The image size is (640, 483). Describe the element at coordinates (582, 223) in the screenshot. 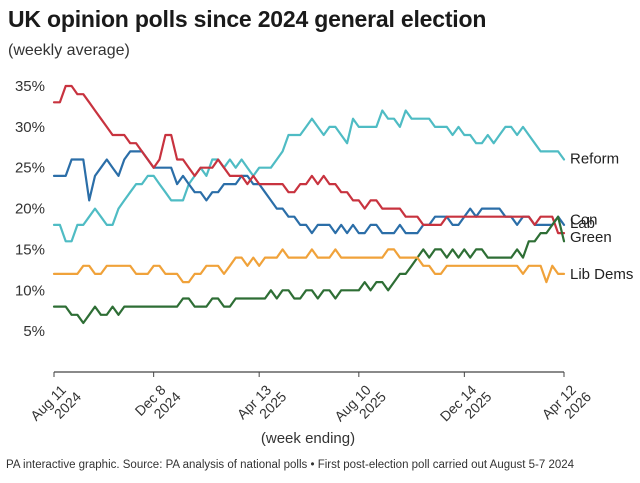

I see `series-label-lab: Lab` at that location.